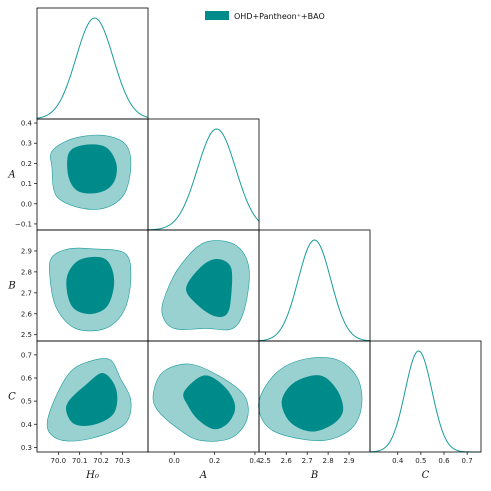 The image size is (491, 491). I want to click on xtick-label-b: 2.5, so click(265, 461).